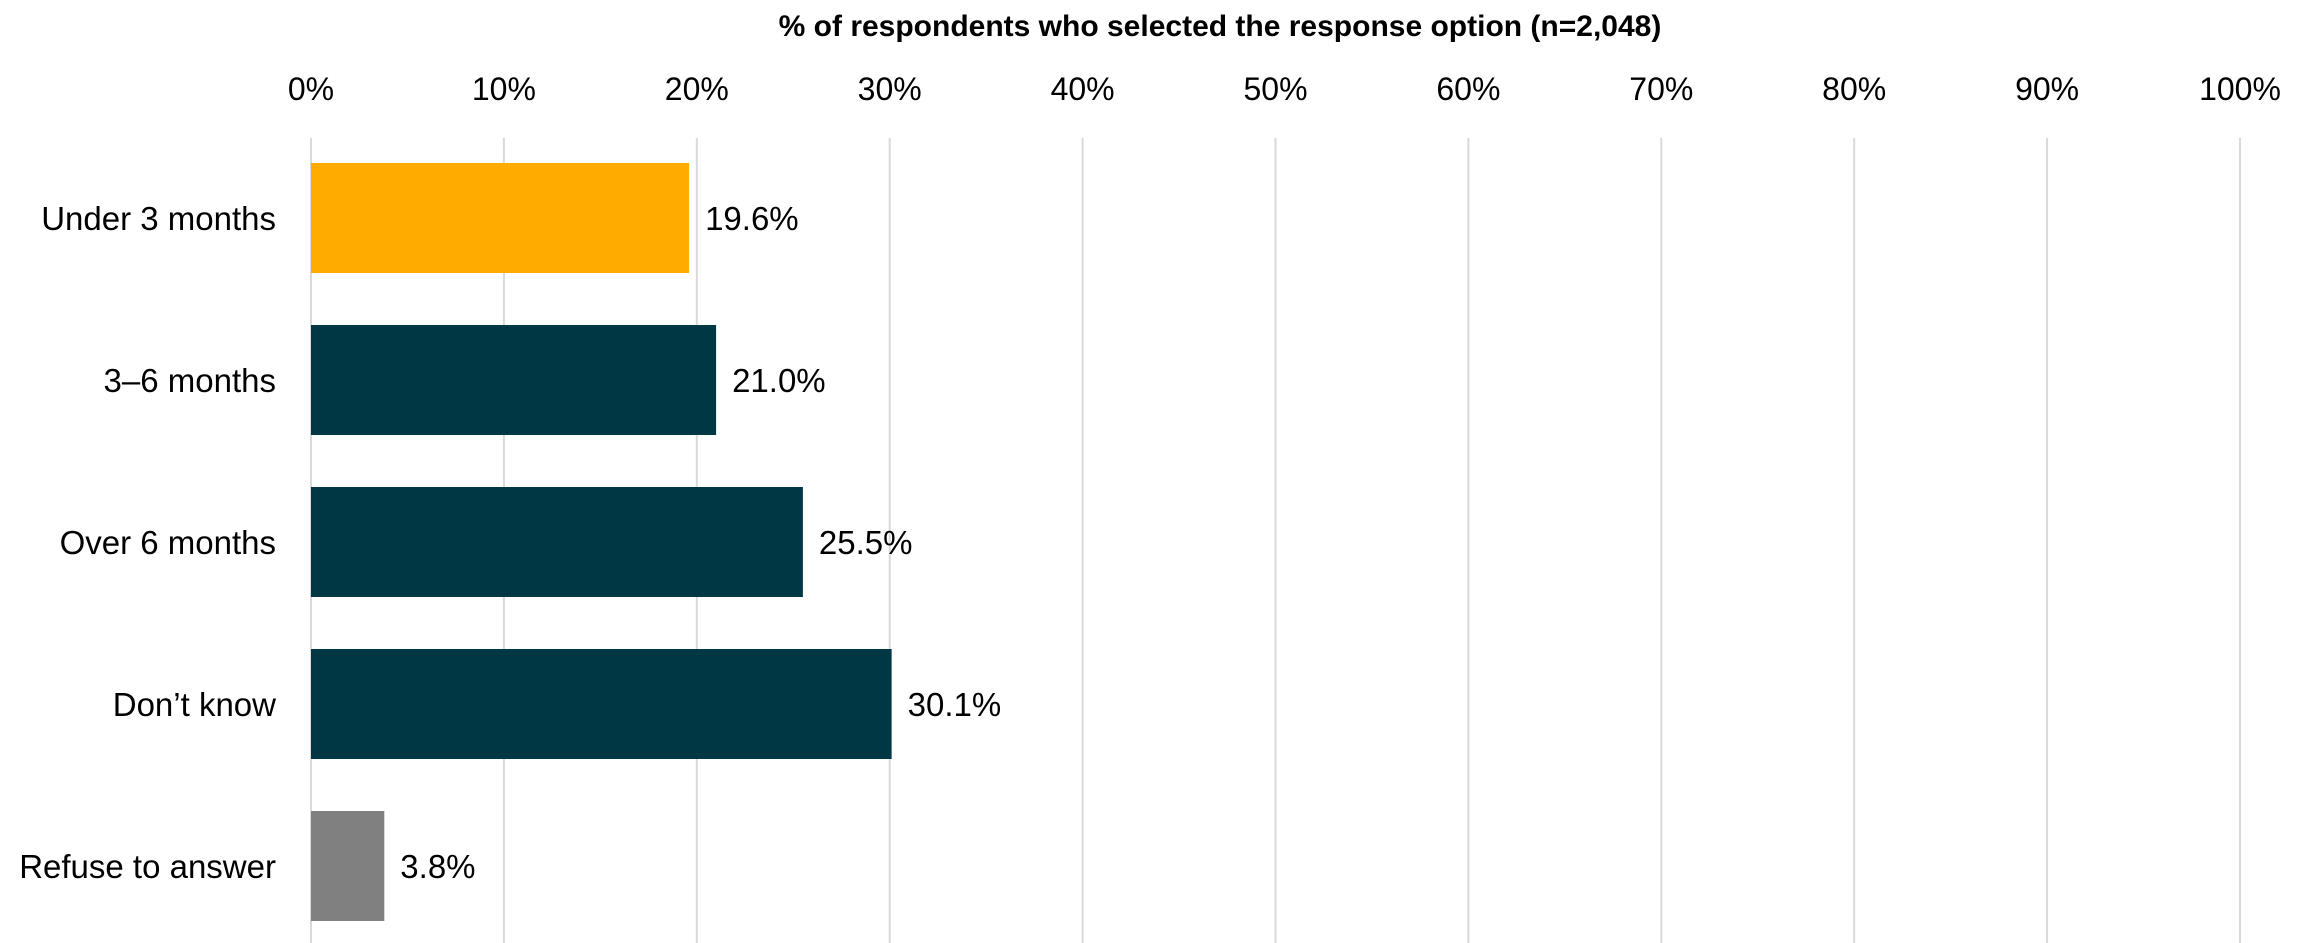 This screenshot has height=943, width=2300. What do you see at coordinates (311, 89) in the screenshot?
I see `x-tick-label: 0%` at bounding box center [311, 89].